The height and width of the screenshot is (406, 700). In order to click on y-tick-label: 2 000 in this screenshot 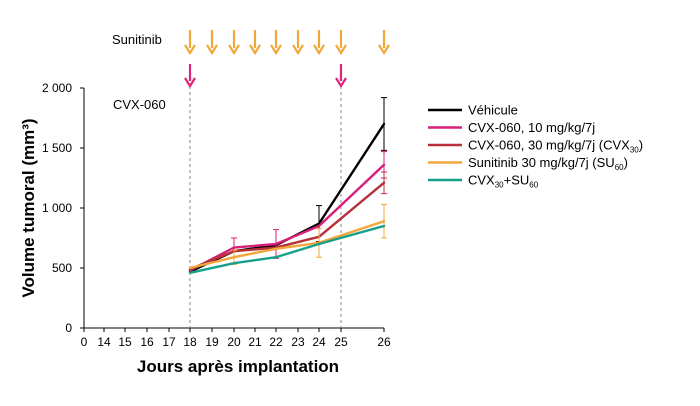, I will do `click(57, 88)`.